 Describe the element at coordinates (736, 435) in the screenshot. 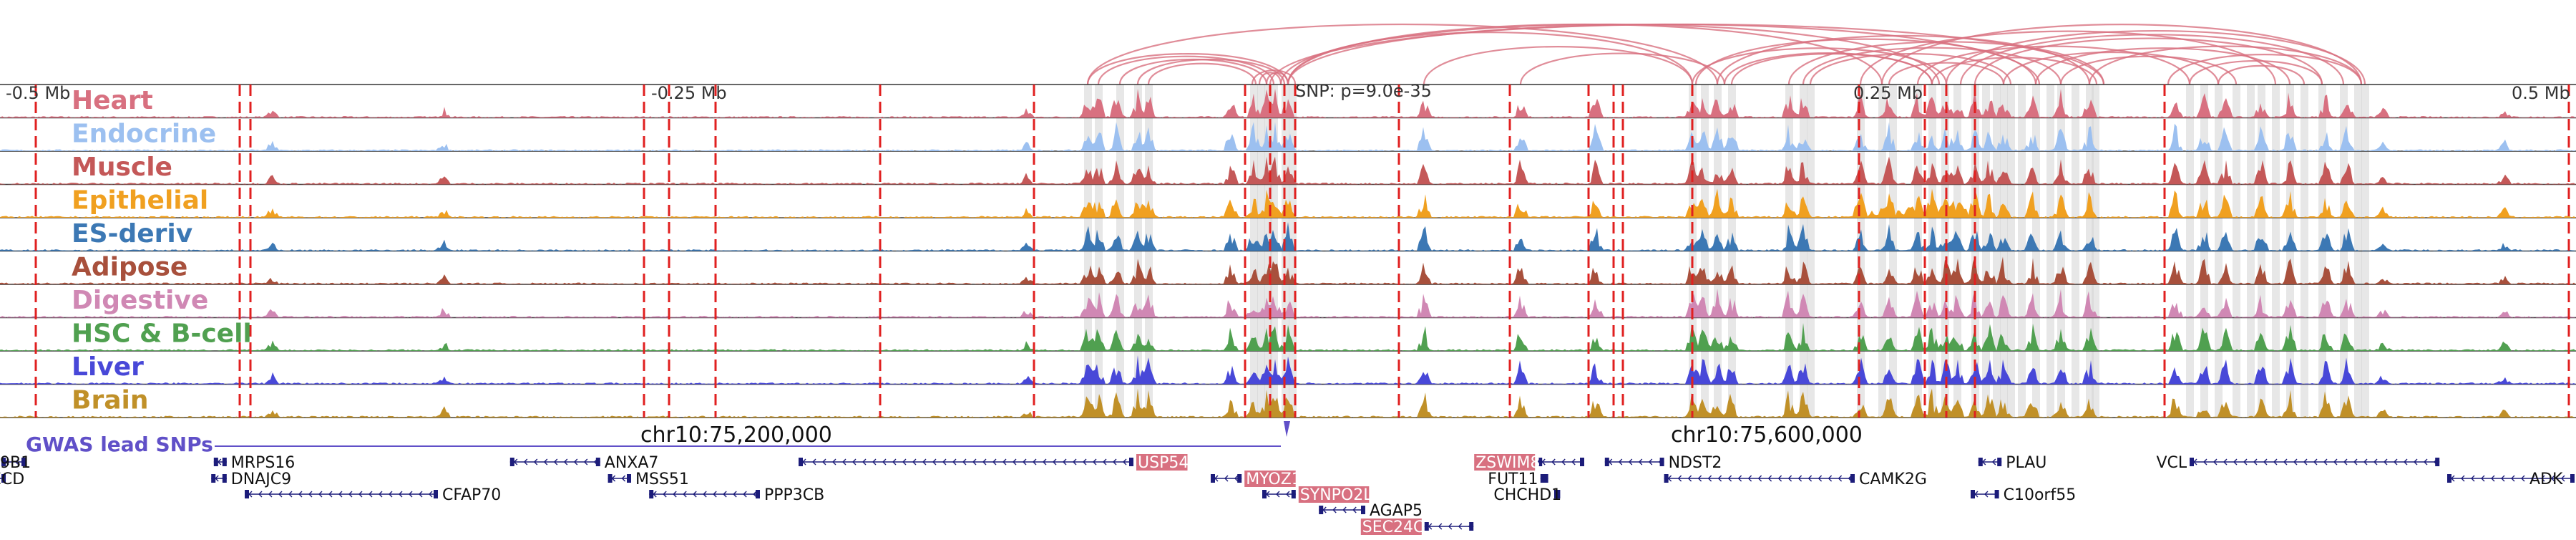

I see `chrom-coordinate-label: chr10:75,200,000` at that location.